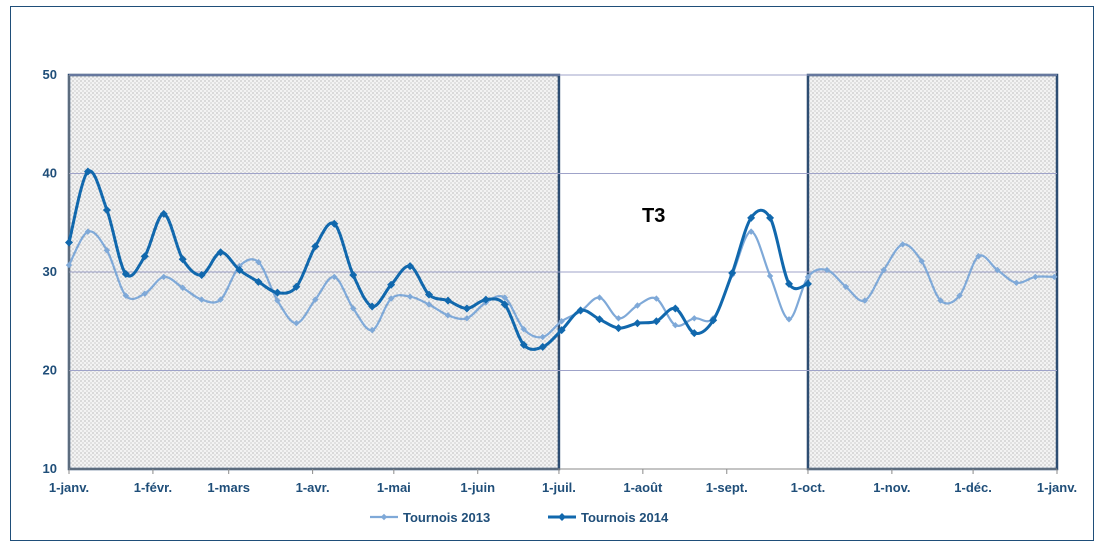 This screenshot has height=549, width=1102. I want to click on x-tick-label: 1-sept., so click(727, 487).